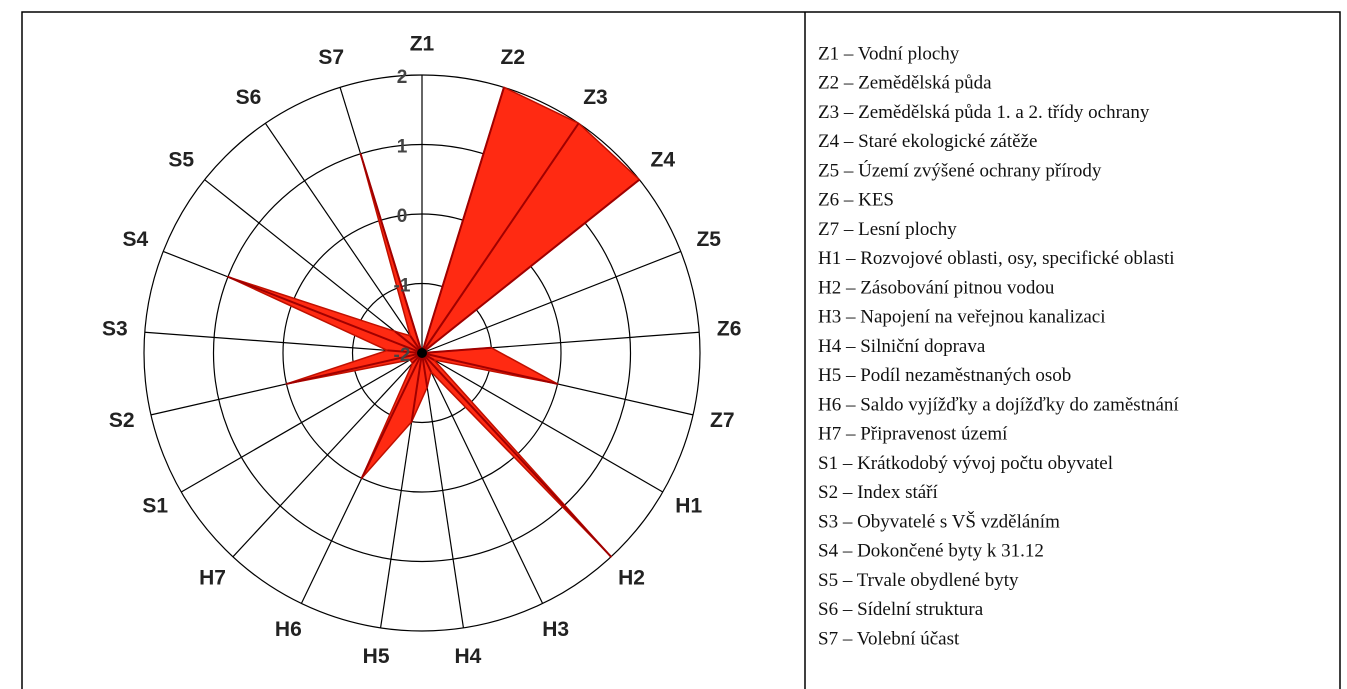  Describe the element at coordinates (595, 97) in the screenshot. I see `axis-label: Z3` at that location.